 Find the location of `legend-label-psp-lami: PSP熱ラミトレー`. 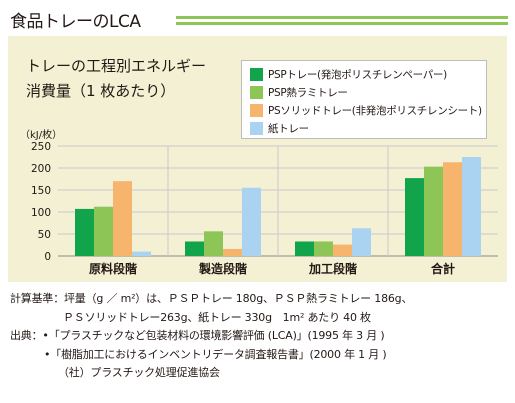

legend-label-psp-lami: PSP熱ラミトレー is located at coordinates (308, 92).